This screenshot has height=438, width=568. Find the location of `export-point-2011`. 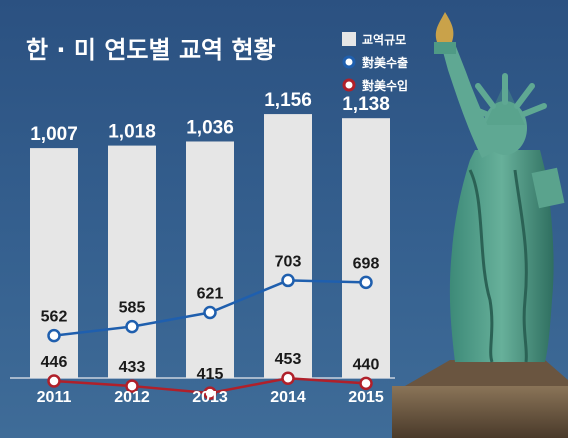

export-point-2011 is located at coordinates (54, 335).